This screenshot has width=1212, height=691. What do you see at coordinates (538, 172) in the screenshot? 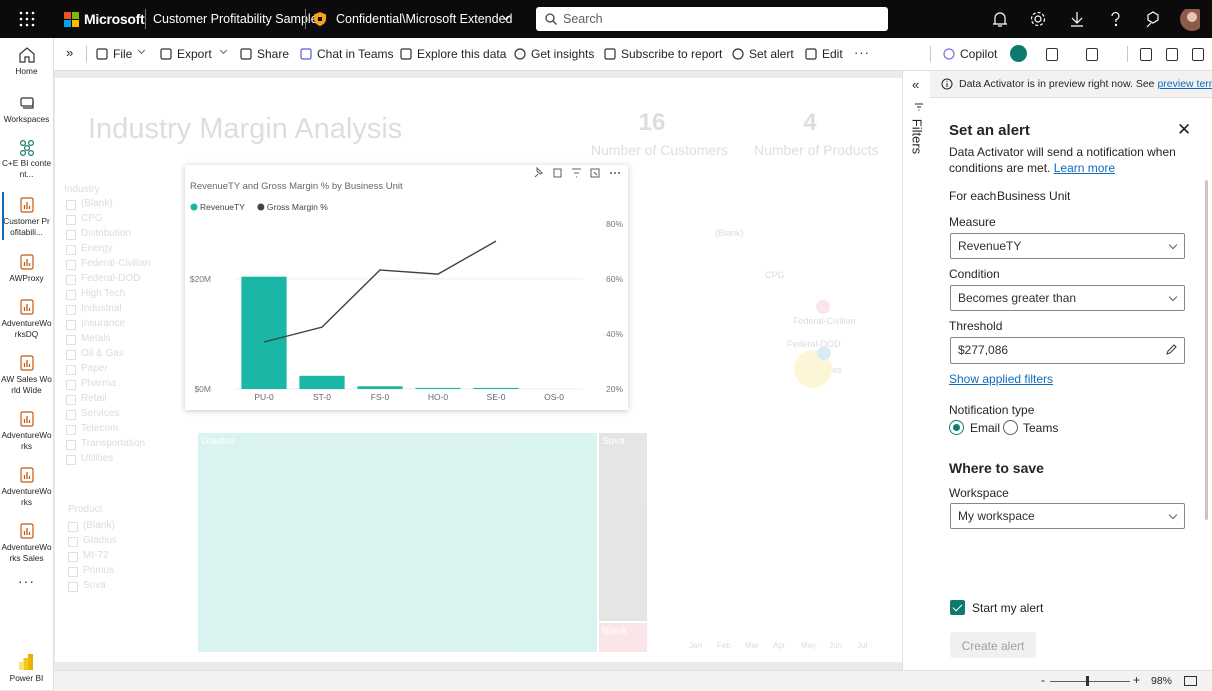
I see `pin-icon` at bounding box center [538, 172].